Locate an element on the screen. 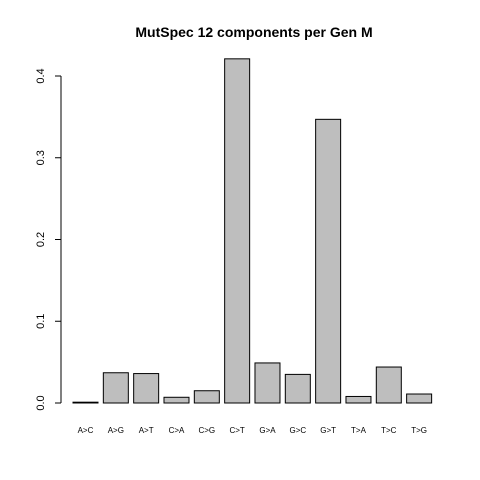 This screenshot has width=480, height=480. x-tick-label: A>T is located at coordinates (146, 430).